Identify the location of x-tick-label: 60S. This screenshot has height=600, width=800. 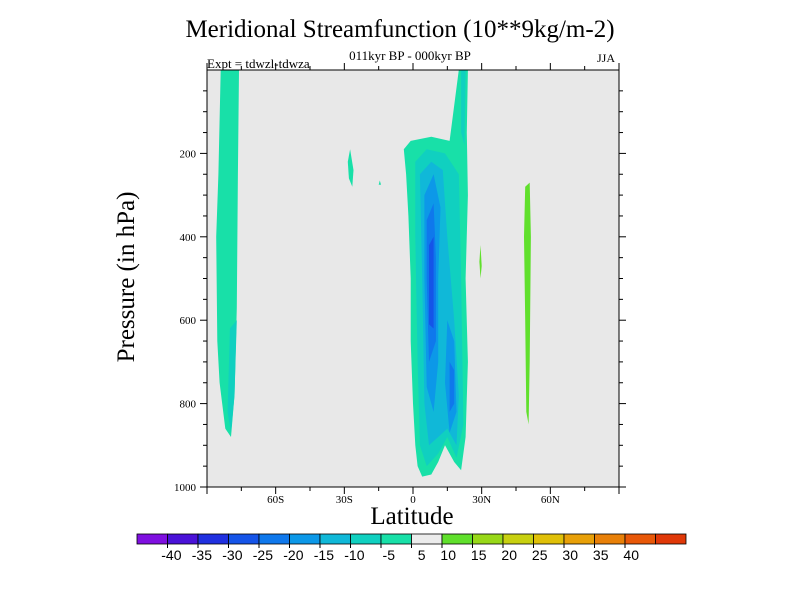
(275, 500).